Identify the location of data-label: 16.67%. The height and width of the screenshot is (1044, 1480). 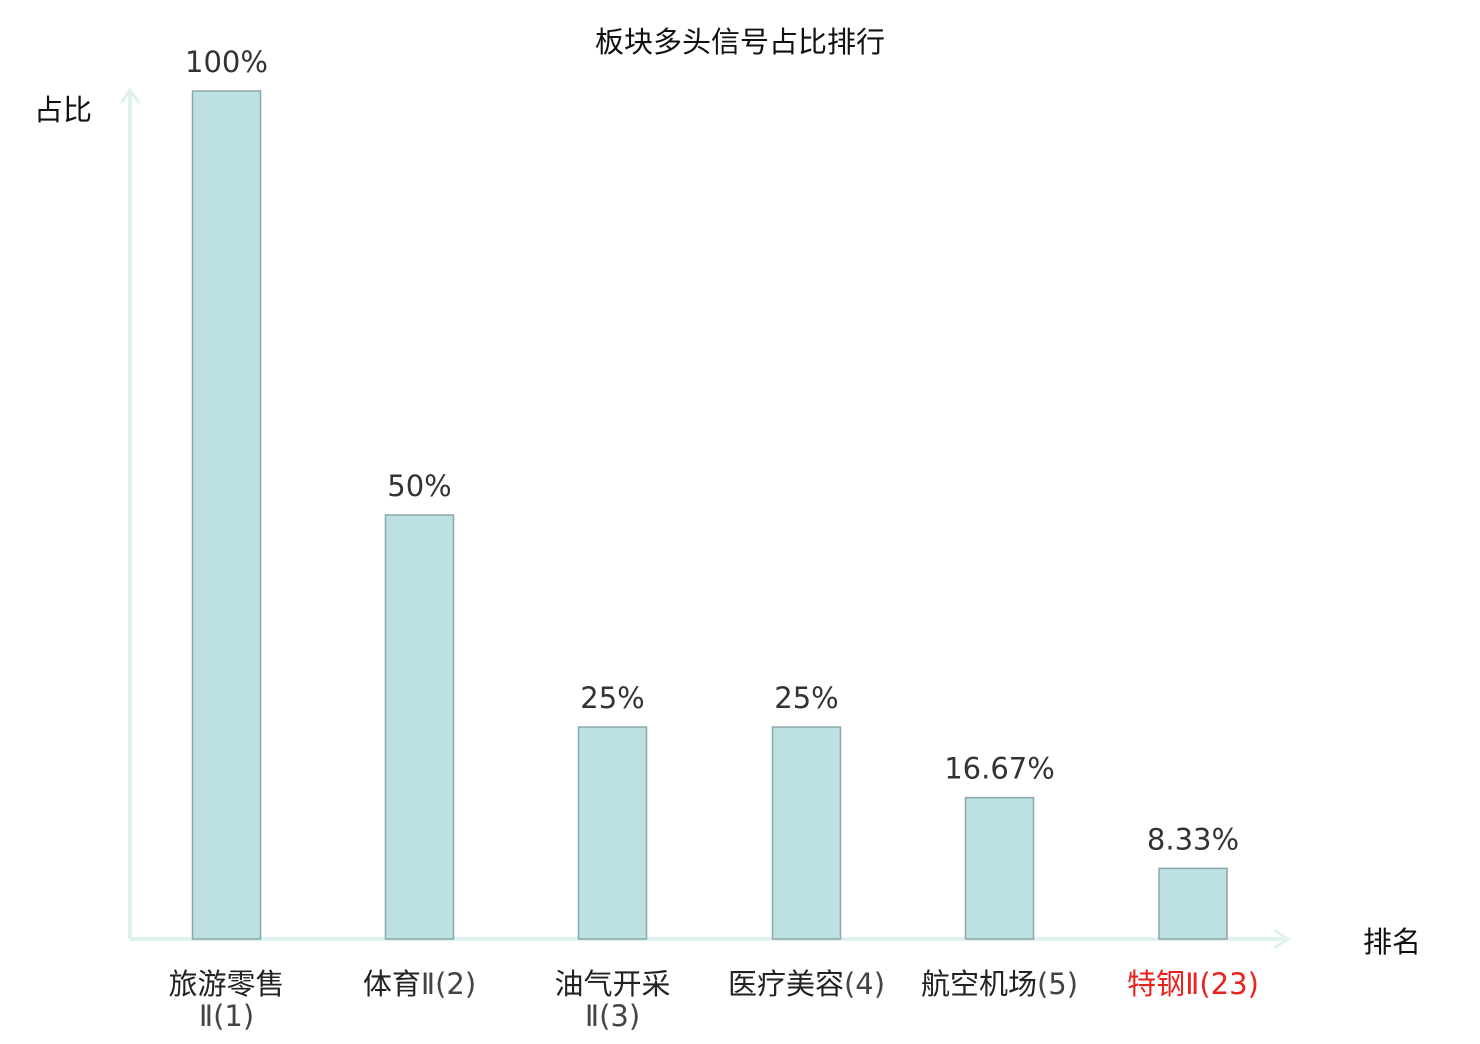
(999, 769).